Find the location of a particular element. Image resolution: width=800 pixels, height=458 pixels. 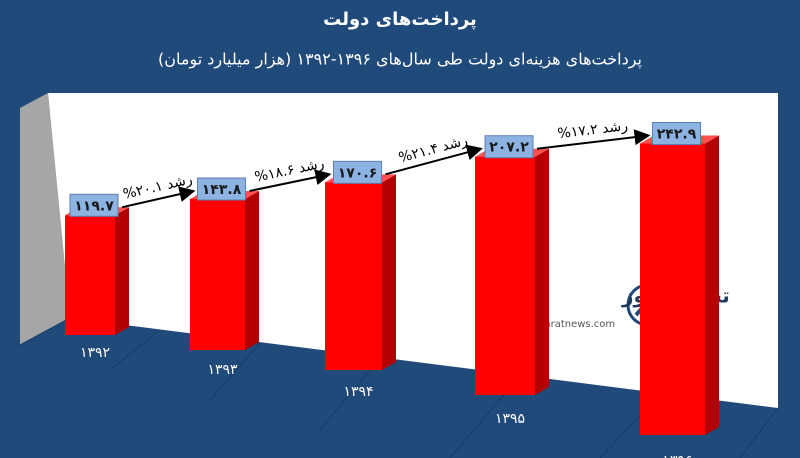

side-wall is located at coordinates (45, 219).